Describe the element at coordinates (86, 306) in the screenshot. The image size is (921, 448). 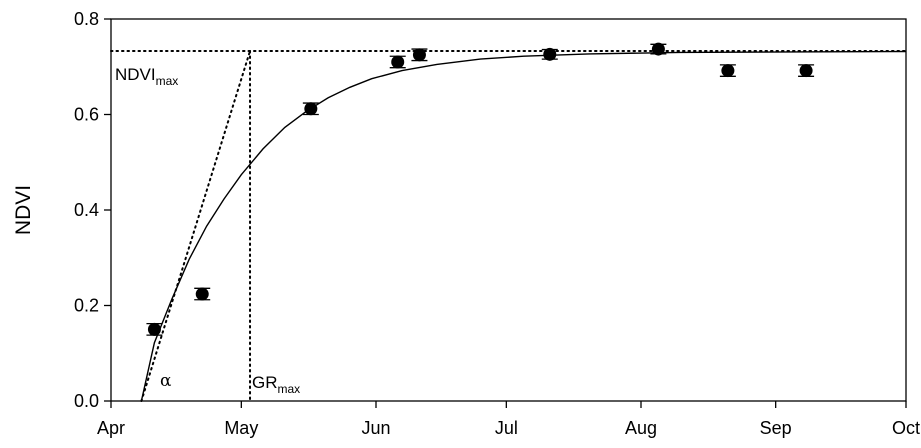
I see `y-tick-label: 0.2` at that location.